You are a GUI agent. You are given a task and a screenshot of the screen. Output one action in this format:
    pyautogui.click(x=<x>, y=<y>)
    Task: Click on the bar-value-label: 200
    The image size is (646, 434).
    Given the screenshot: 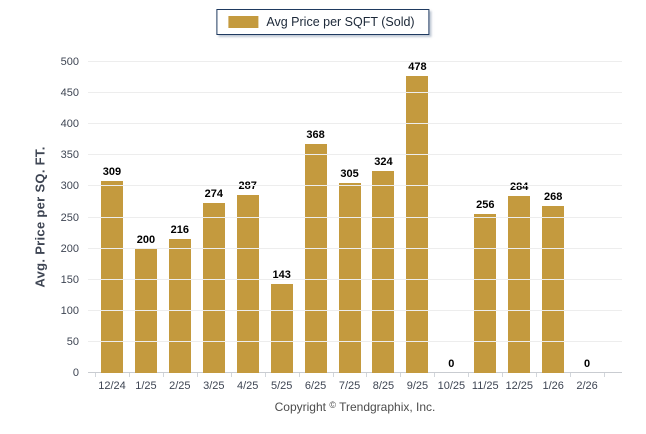 What is the action you would take?
    pyautogui.click(x=146, y=239)
    